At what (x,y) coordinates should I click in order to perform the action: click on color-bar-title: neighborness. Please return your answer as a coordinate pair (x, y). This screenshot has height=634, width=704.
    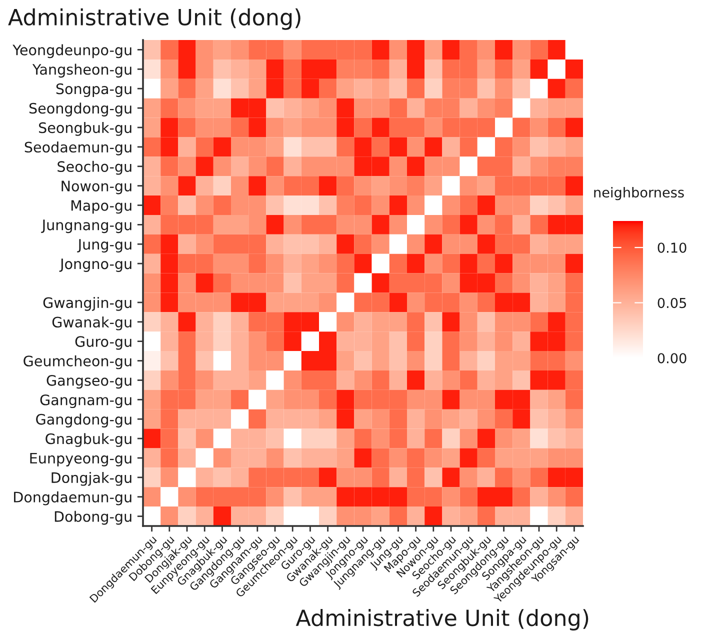
    Looking at the image, I should click on (639, 193).